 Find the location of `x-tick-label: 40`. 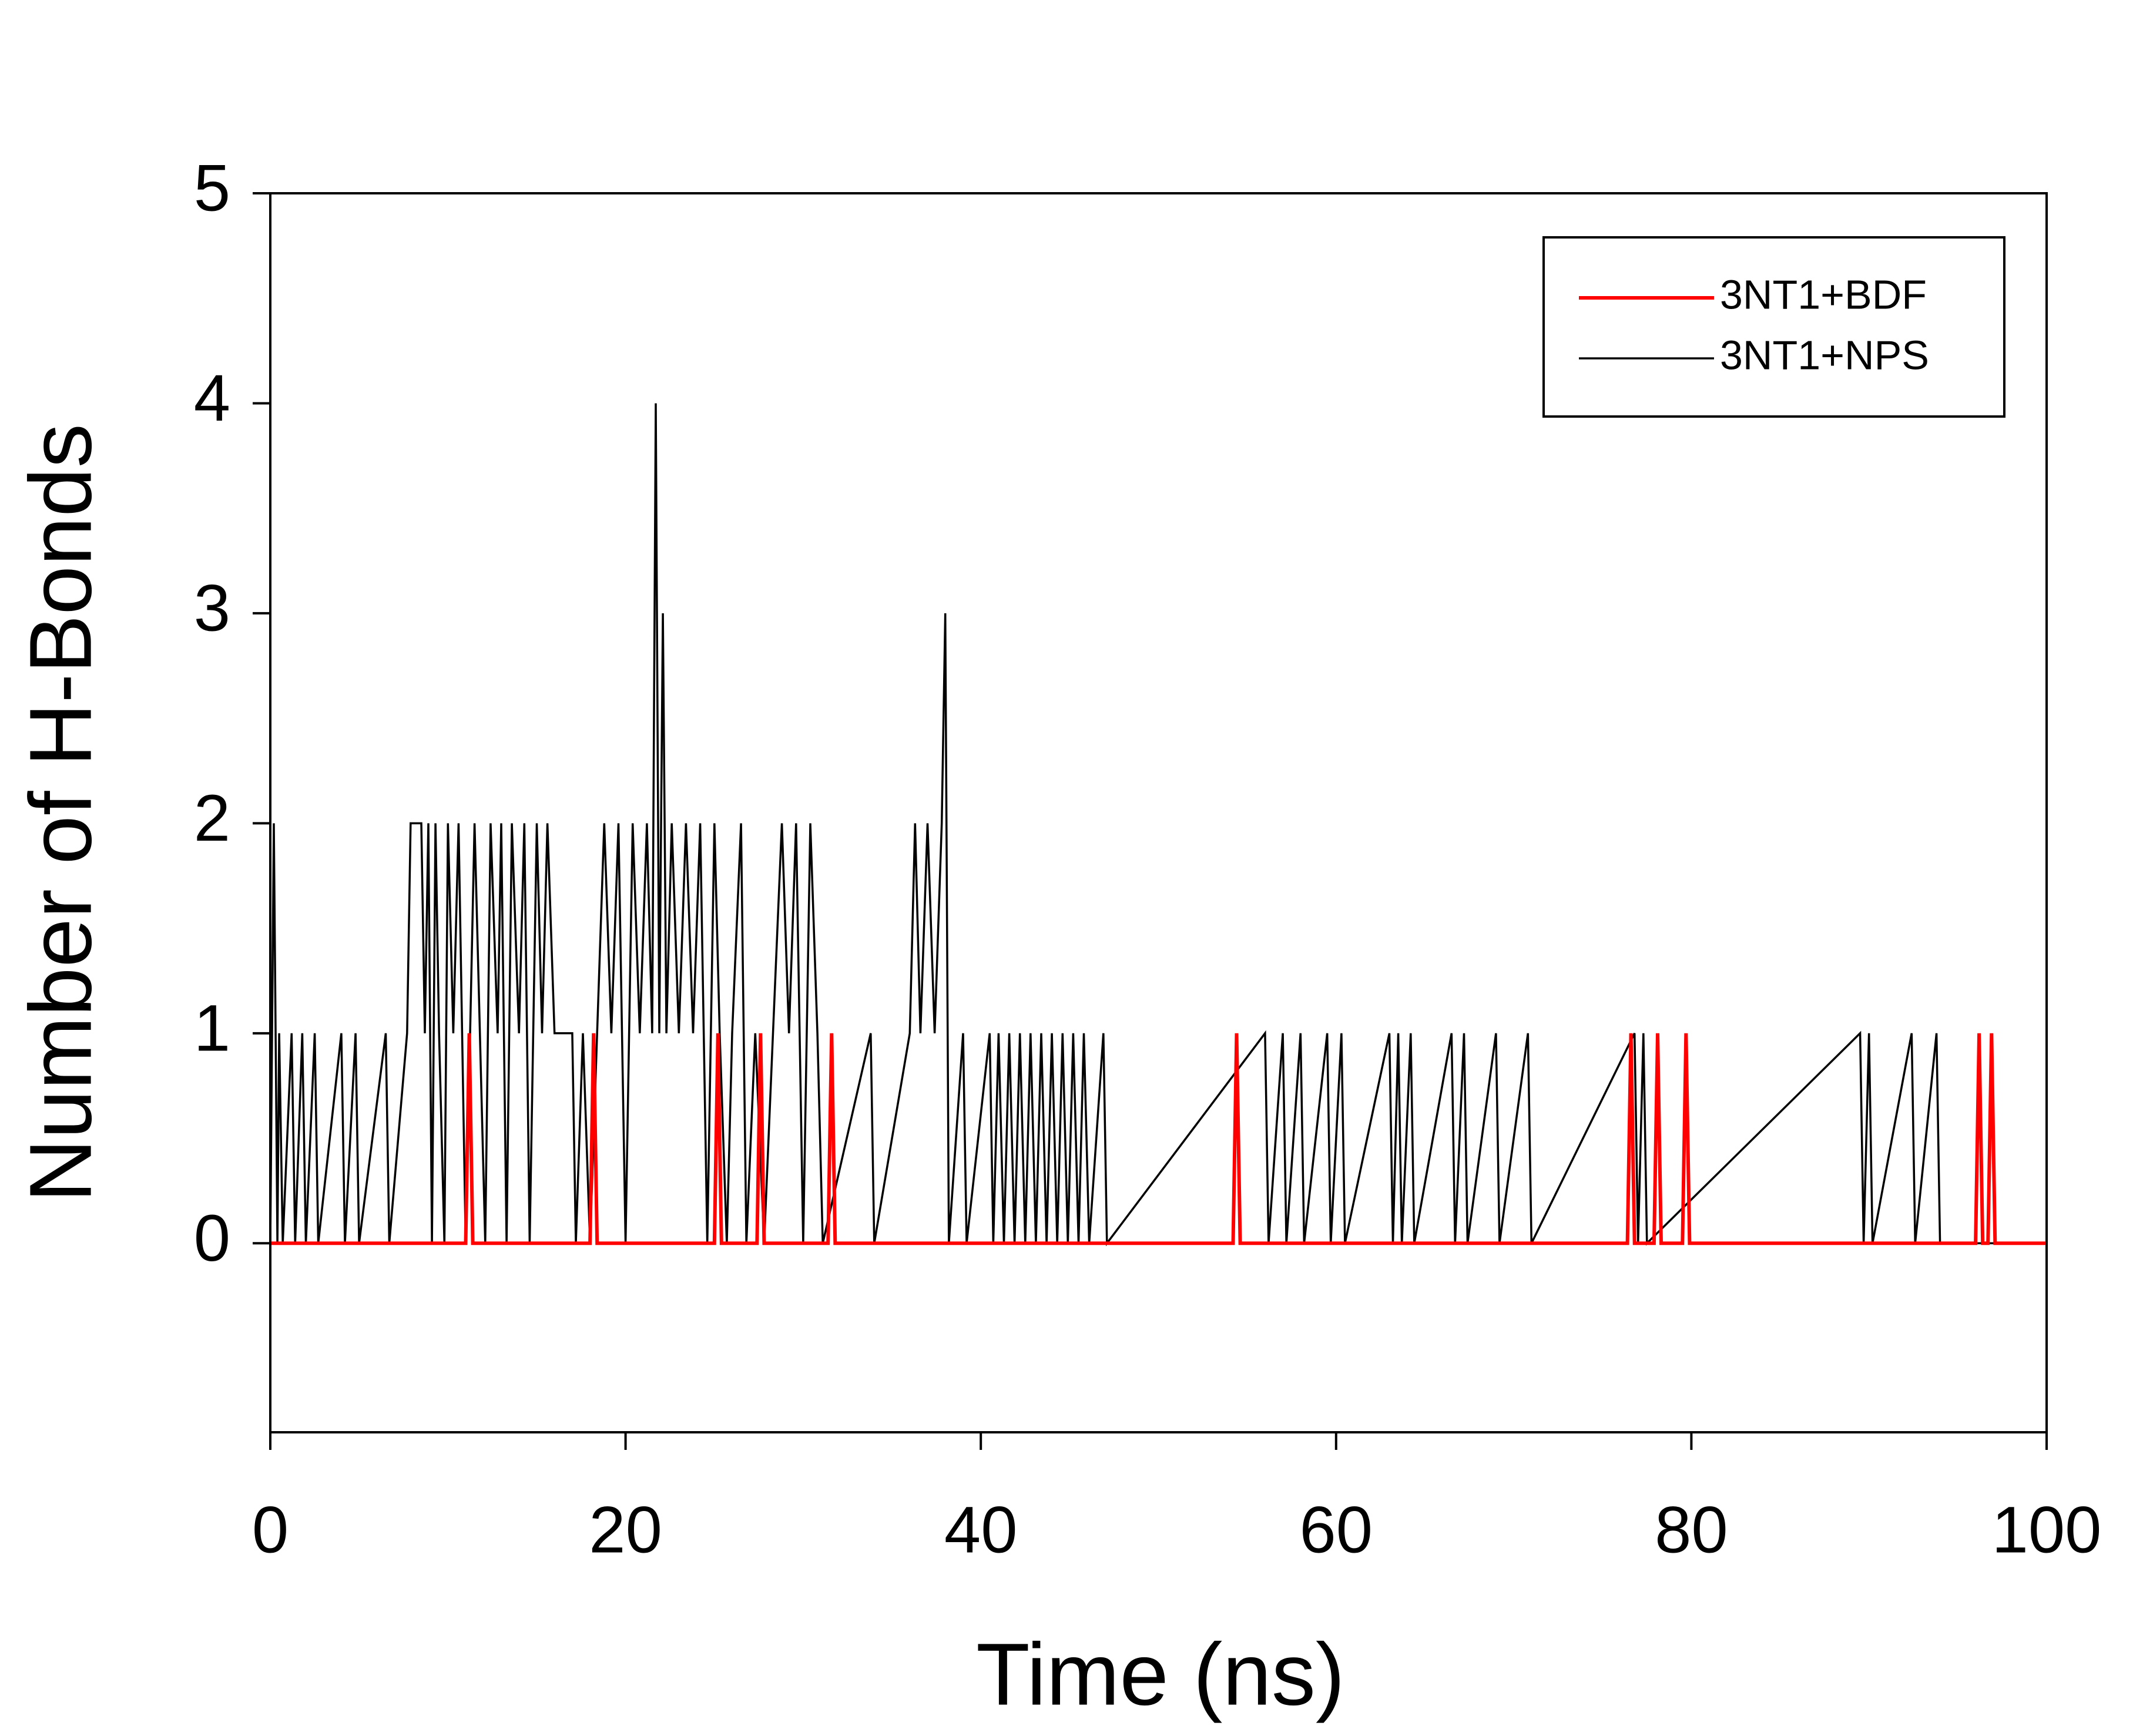

x-tick-label: 40 is located at coordinates (981, 1530).